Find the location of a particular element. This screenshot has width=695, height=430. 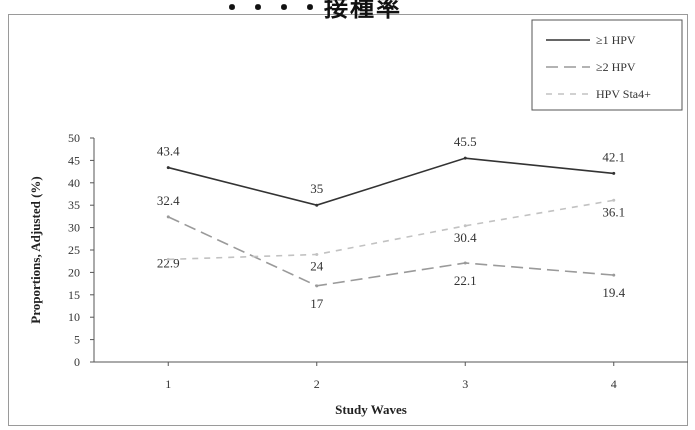

y-tick-label: 30 is located at coordinates (74, 228).